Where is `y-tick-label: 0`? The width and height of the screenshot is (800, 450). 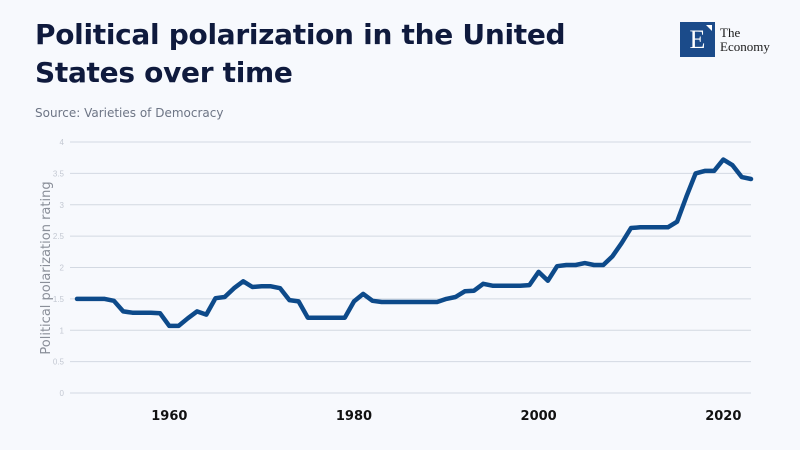 y-tick-label: 0 is located at coordinates (62, 393).